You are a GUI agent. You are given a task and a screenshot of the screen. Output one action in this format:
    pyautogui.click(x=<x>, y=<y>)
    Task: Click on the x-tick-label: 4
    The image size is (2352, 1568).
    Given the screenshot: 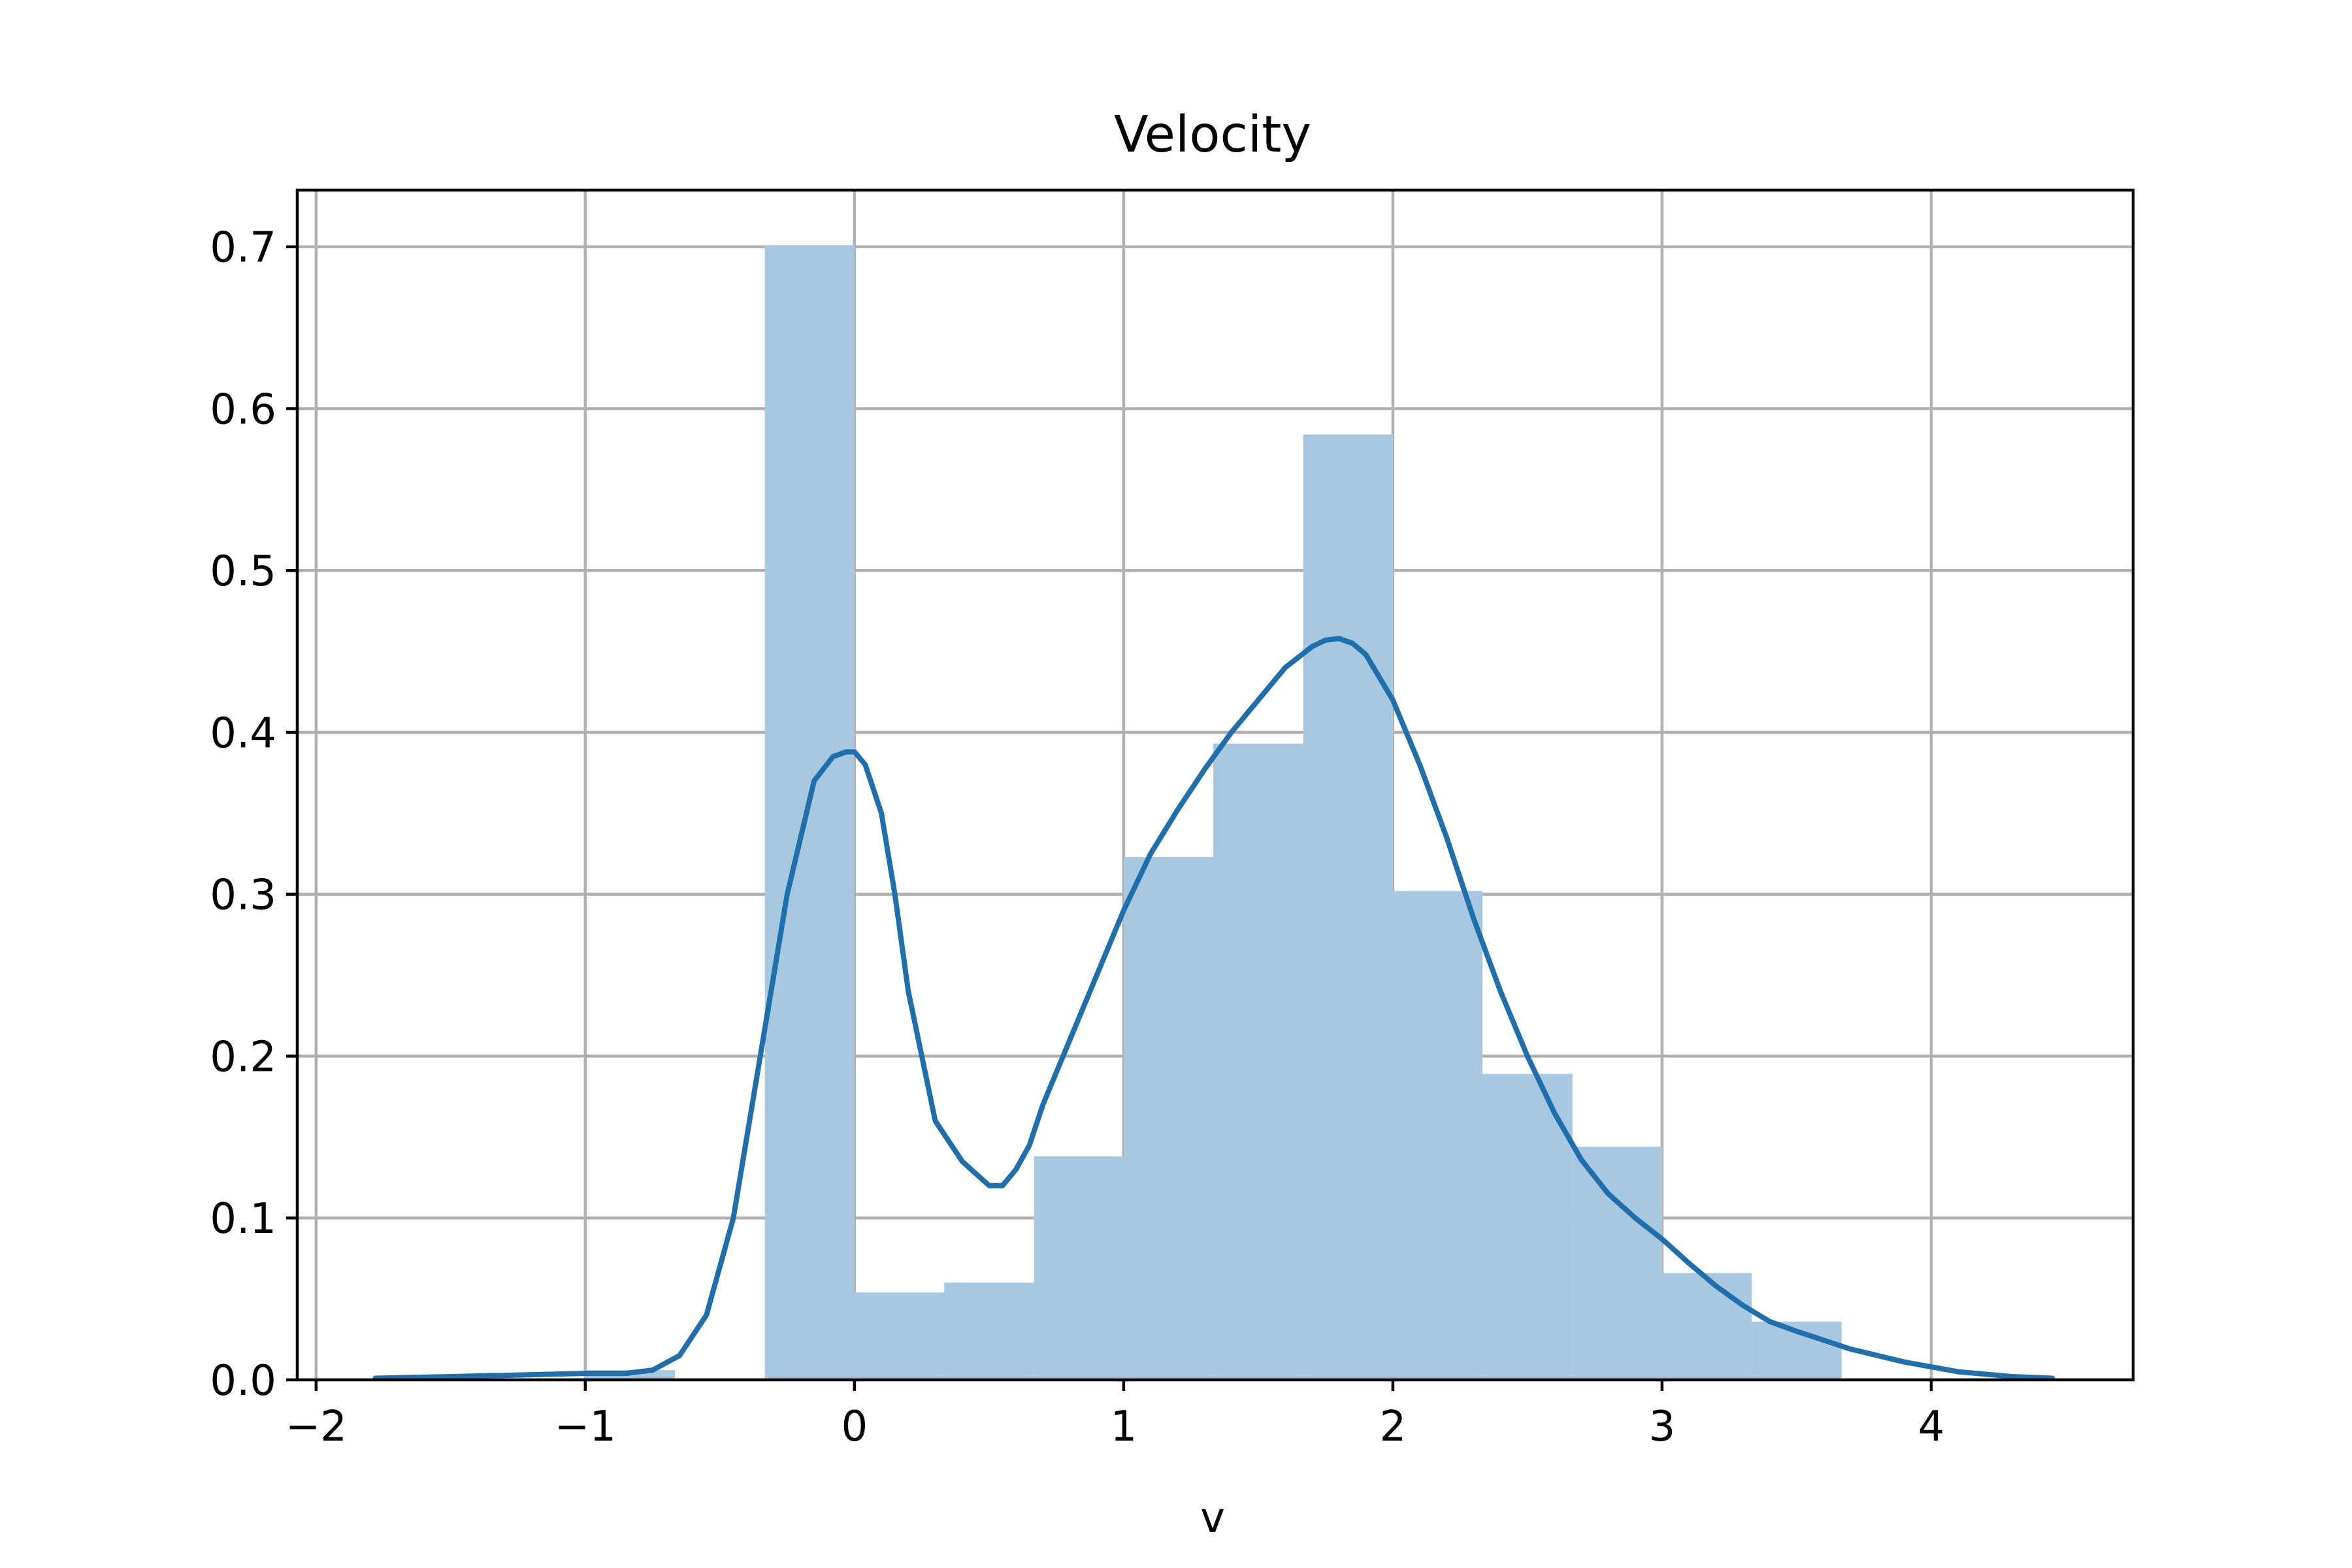 What is the action you would take?
    pyautogui.click(x=1931, y=1427)
    